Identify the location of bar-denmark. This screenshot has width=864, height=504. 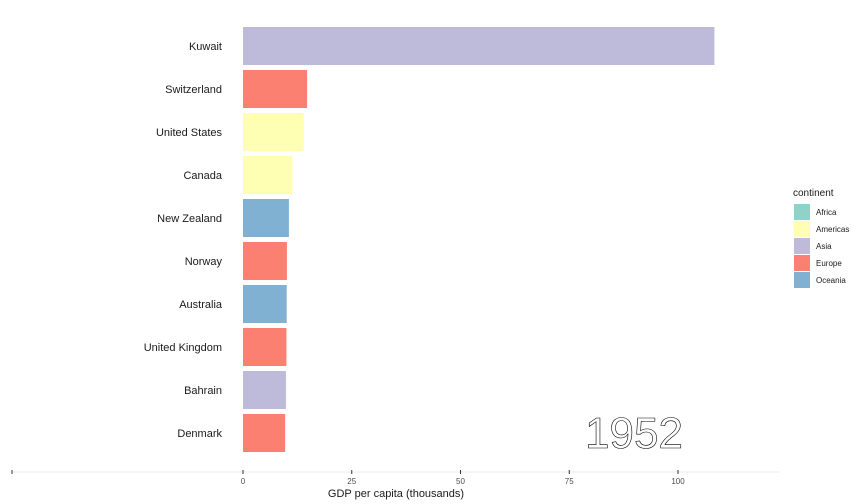
(264, 433).